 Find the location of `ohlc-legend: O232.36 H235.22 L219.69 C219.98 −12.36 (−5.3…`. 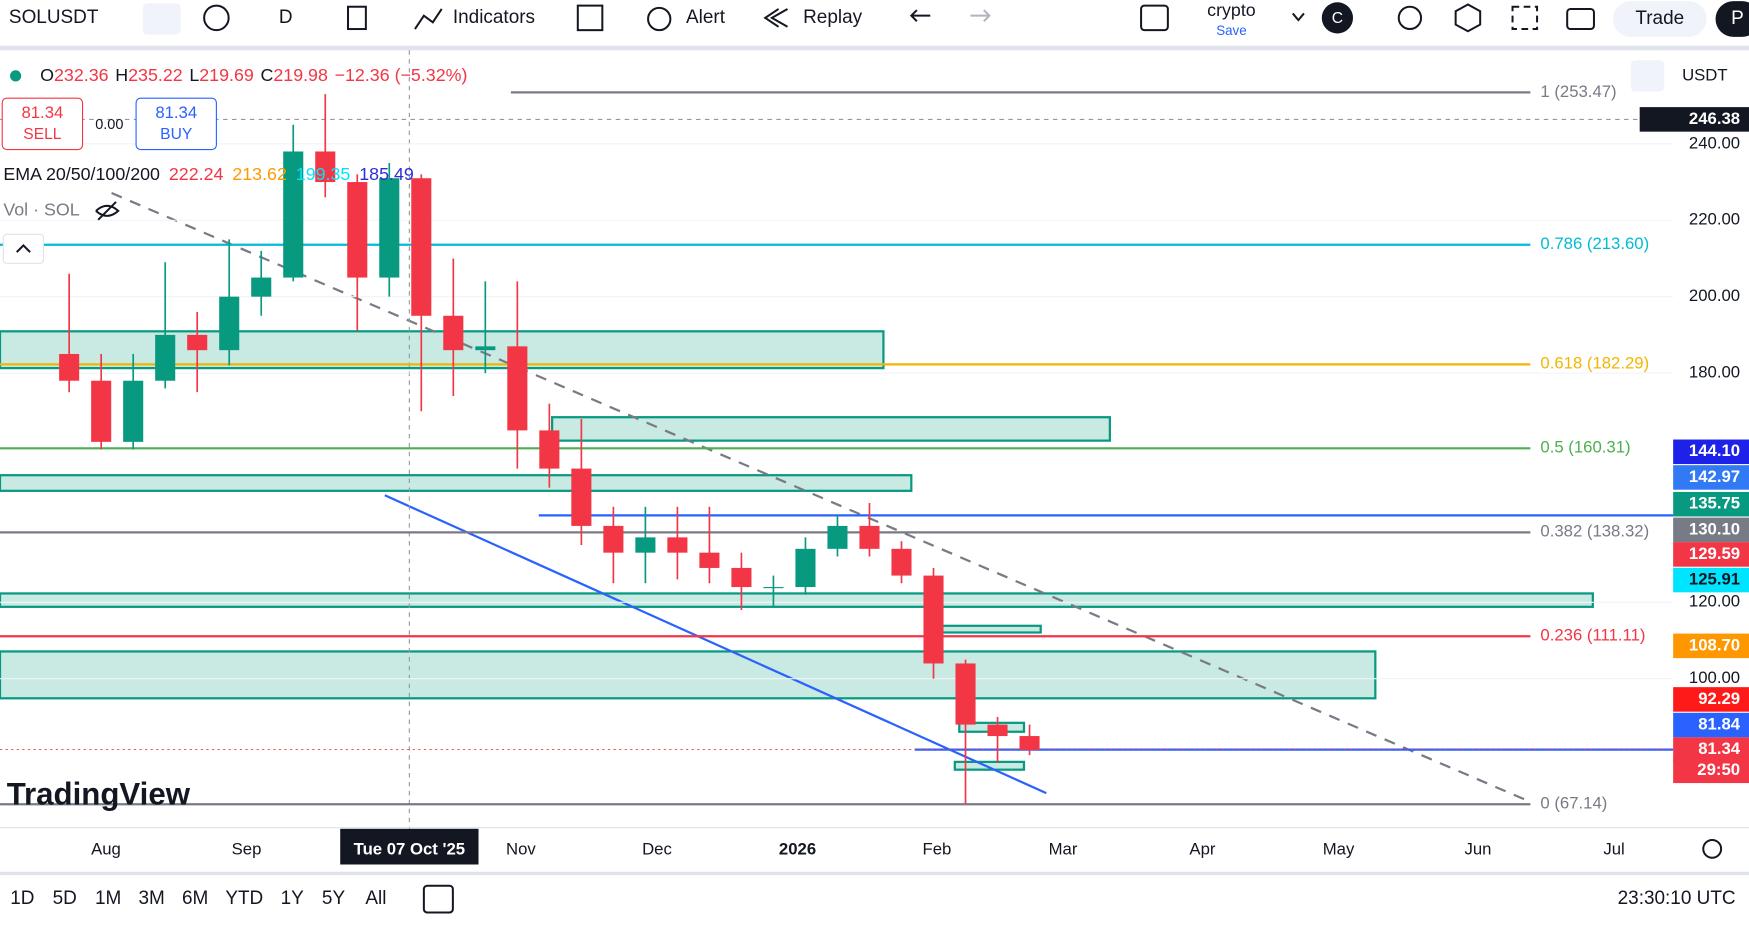

ohlc-legend: O232.36 H235.22 L219.69 C219.98 −12.36 (−5.3… is located at coordinates (253, 75).